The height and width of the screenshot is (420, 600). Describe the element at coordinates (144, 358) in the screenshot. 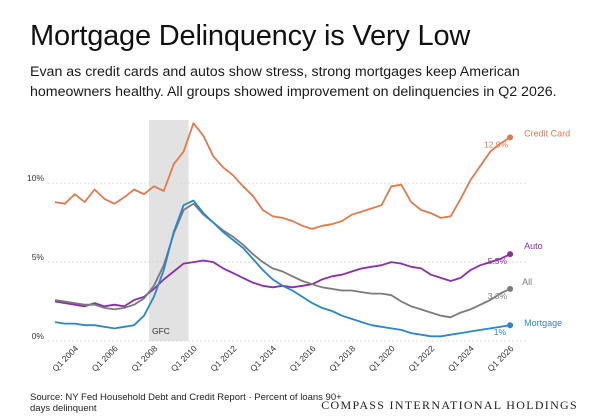

I see `x-tick-label-2: Q1 2008` at that location.